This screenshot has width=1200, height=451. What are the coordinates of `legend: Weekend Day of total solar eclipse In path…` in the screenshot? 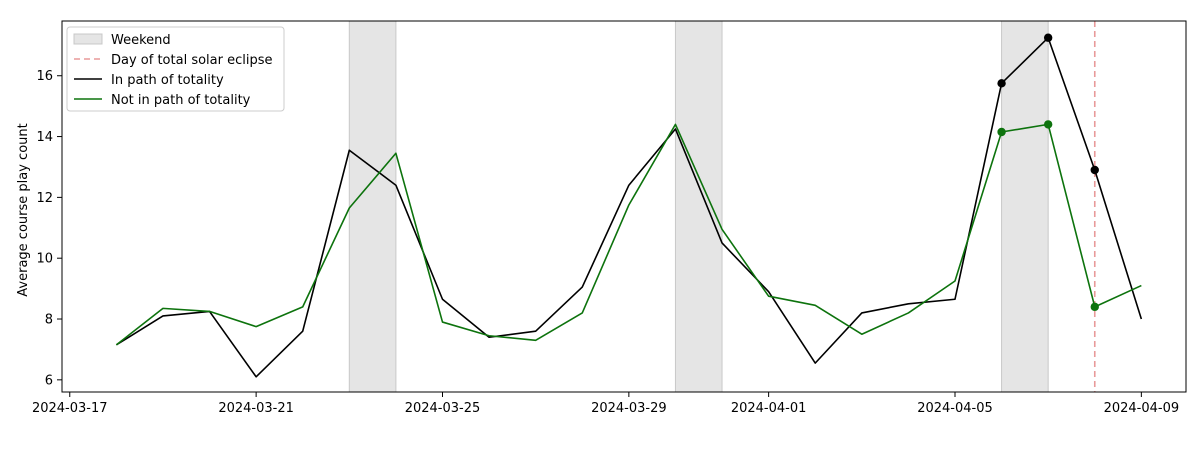 It's located at (175, 69).